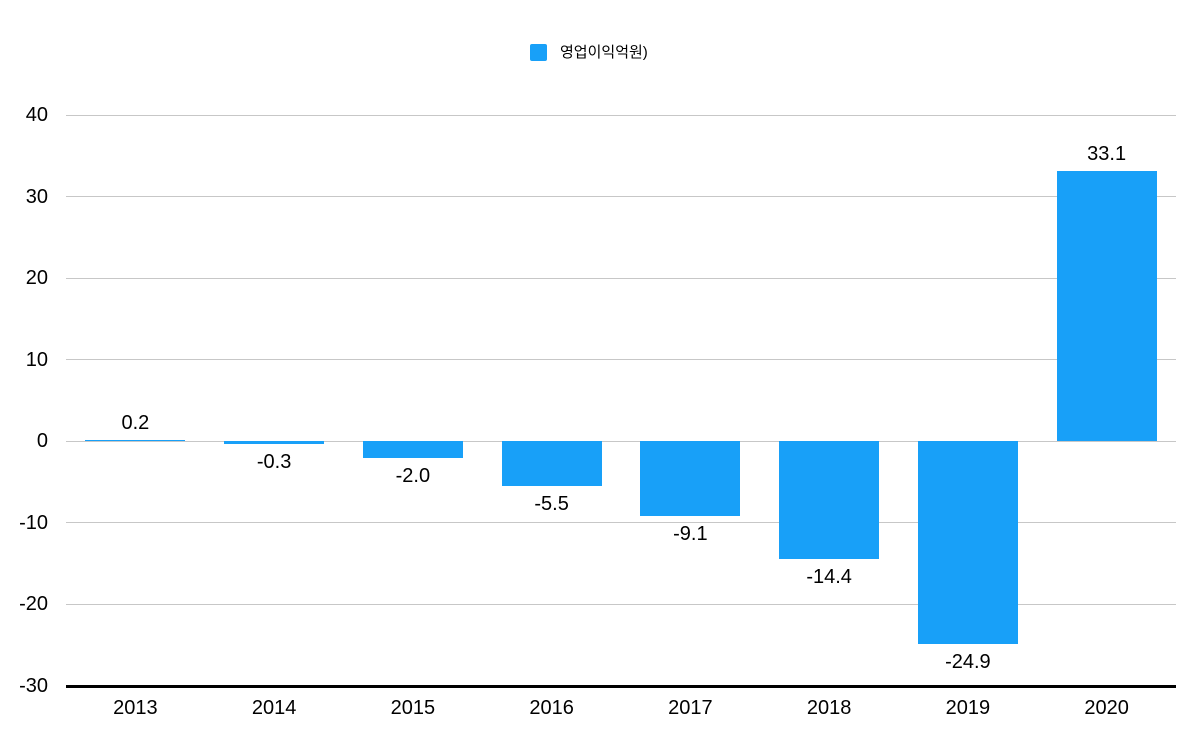  What do you see at coordinates (33, 604) in the screenshot?
I see `y-tick-label: -20` at bounding box center [33, 604].